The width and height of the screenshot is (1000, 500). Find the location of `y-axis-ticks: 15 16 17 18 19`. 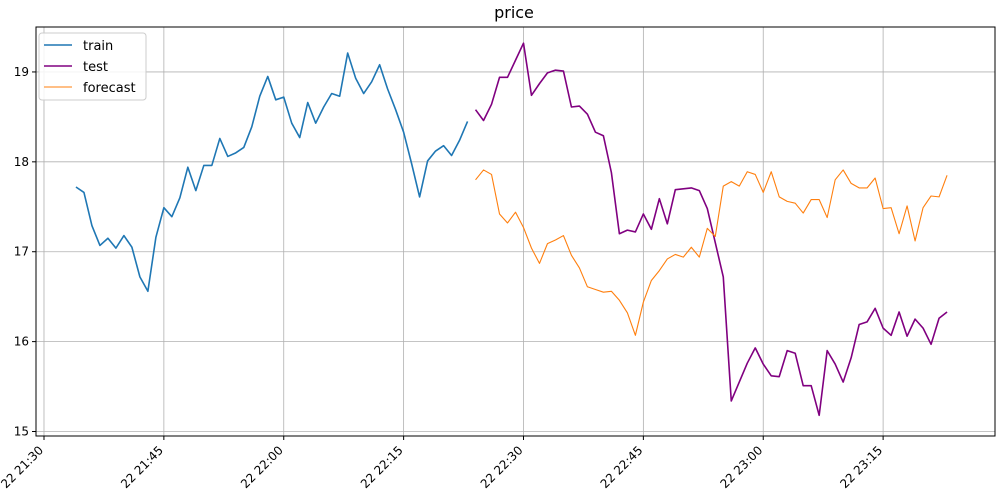

y-axis-ticks: 15 16 17 18 19 is located at coordinates (25, 252).